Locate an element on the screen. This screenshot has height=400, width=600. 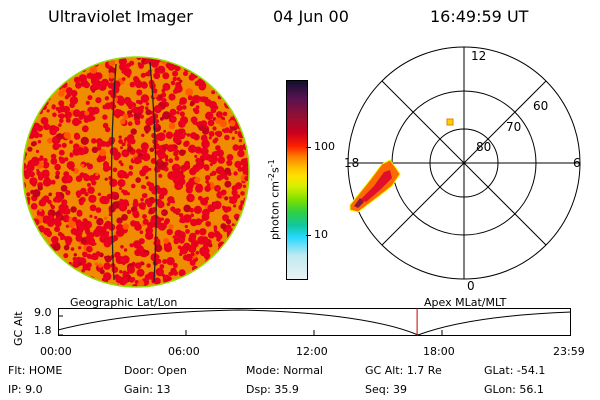
ip-value: 9.0 is located at coordinates (34, 389).